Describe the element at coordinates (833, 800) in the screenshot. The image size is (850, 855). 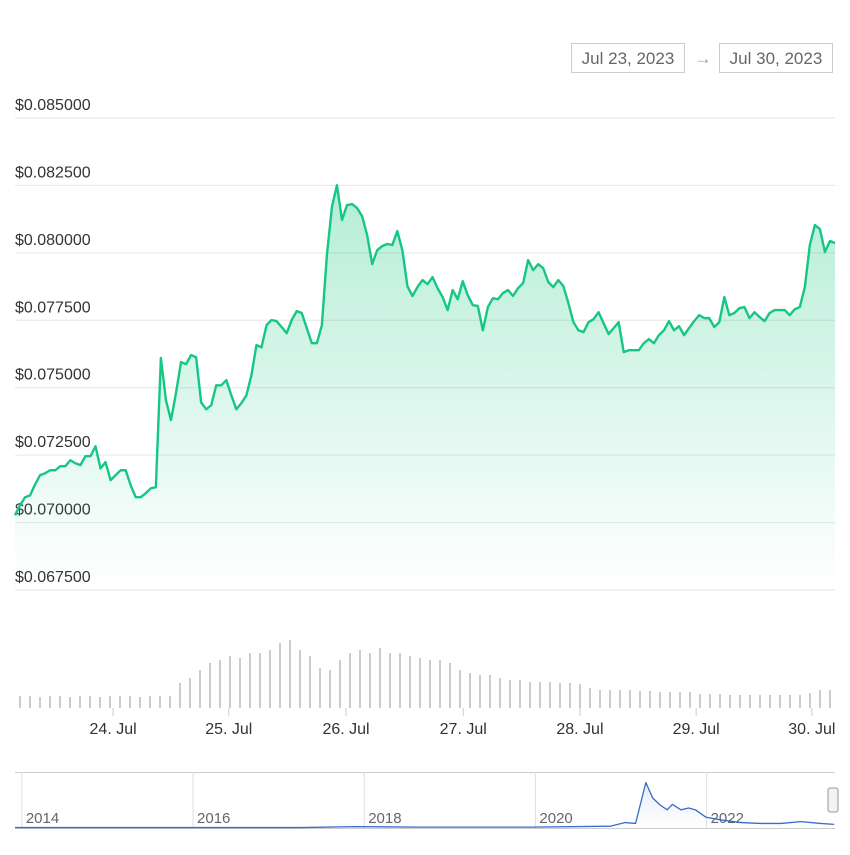
I see `navigator-handle` at that location.